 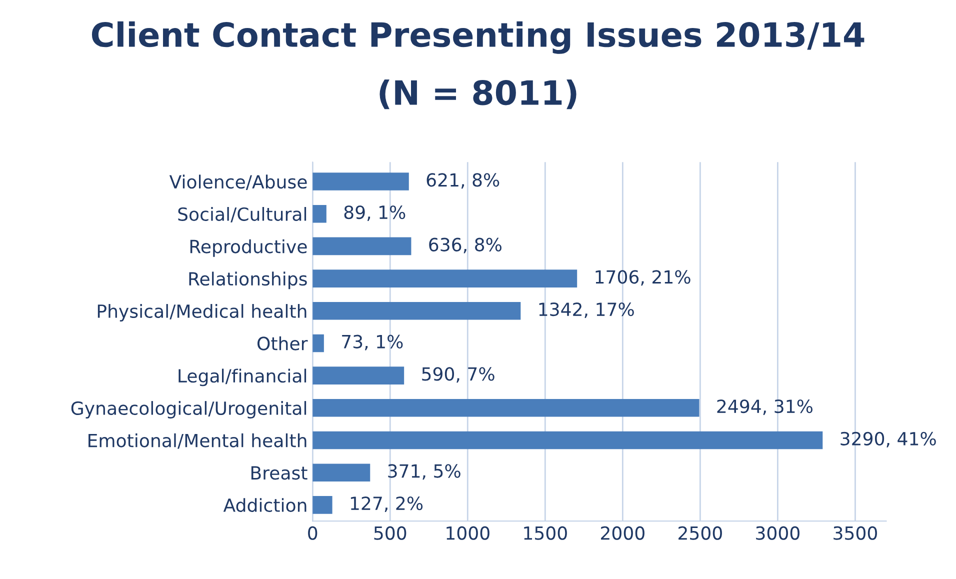 What do you see at coordinates (700, 533) in the screenshot?
I see `x-tick-label: 2500` at bounding box center [700, 533].